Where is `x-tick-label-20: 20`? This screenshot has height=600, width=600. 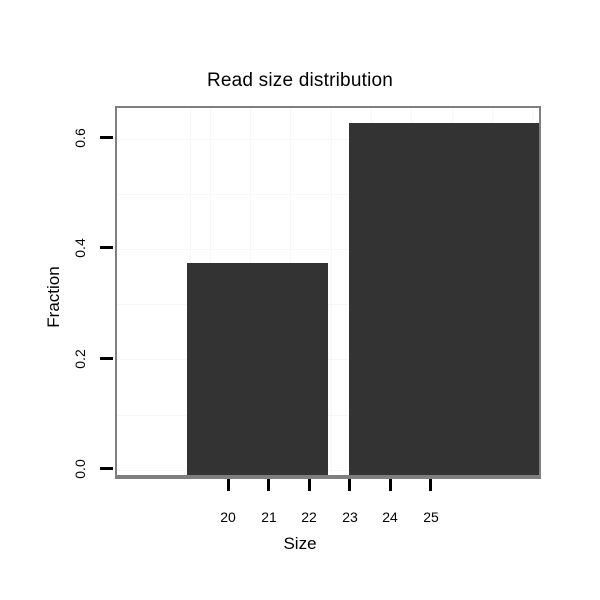 x-tick-label-20: 20 is located at coordinates (228, 517).